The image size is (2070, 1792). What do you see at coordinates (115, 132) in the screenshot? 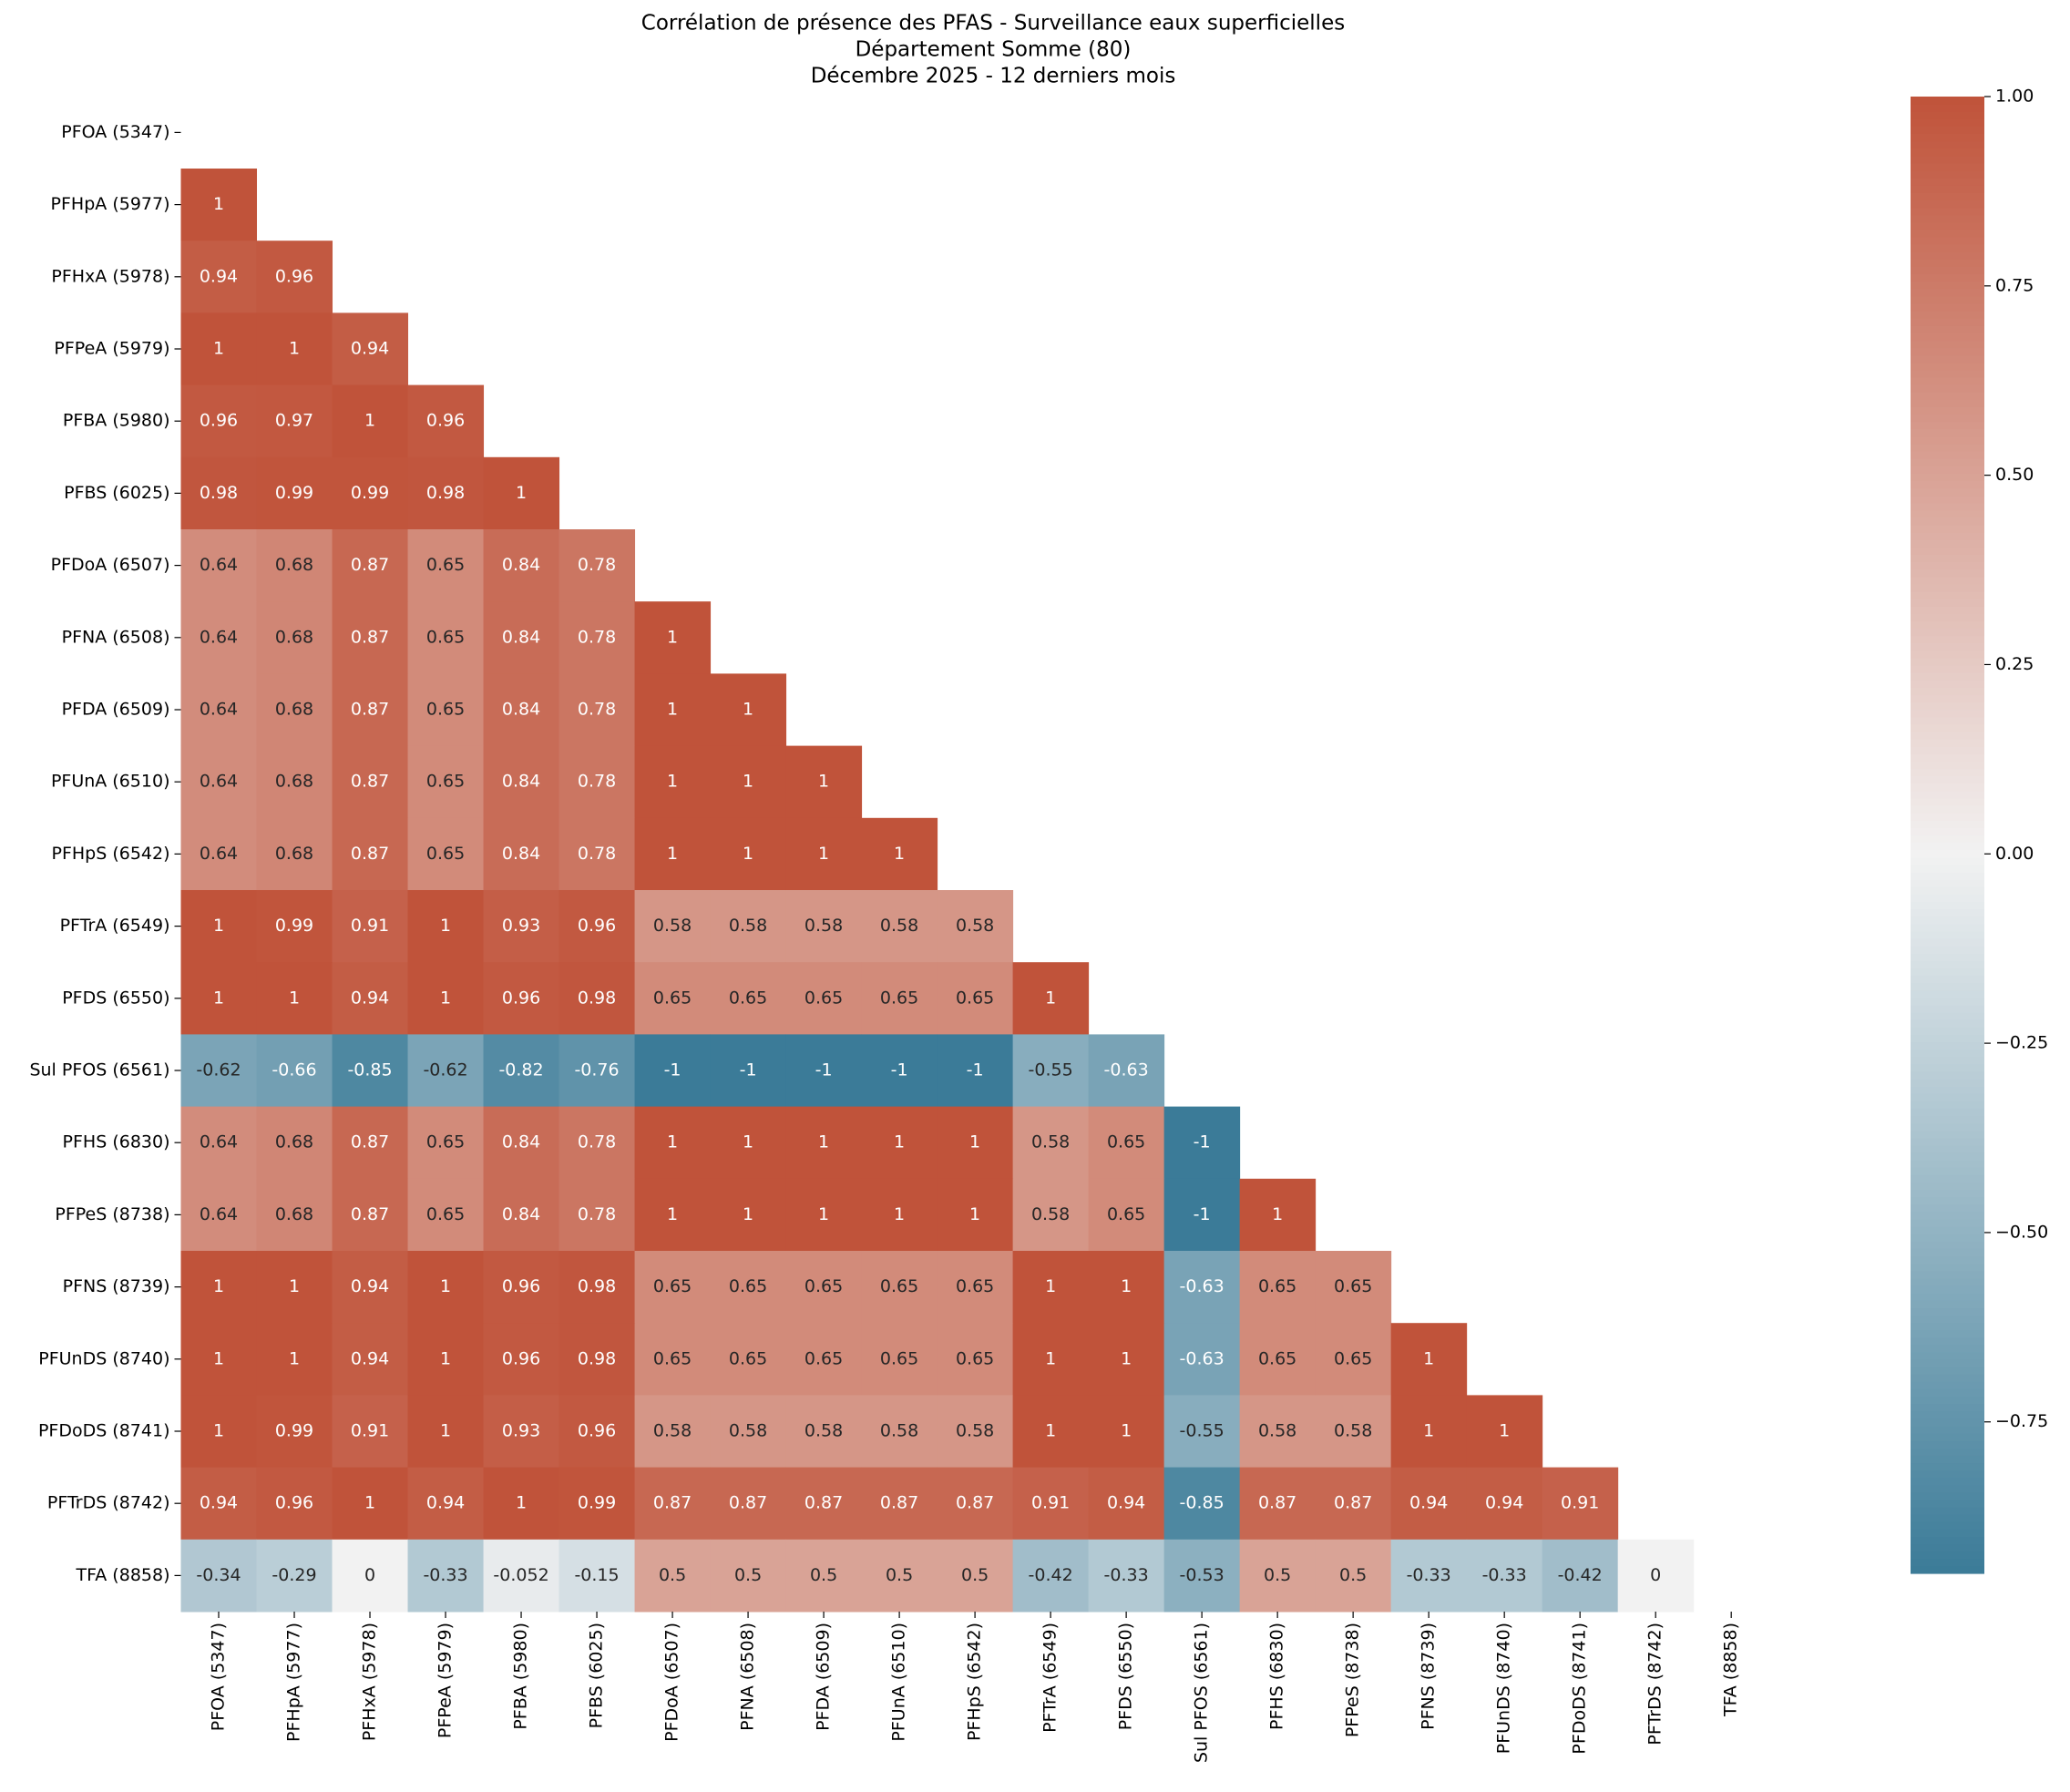
I see `y-tick-label: PFOA (5347)` at bounding box center [115, 132].